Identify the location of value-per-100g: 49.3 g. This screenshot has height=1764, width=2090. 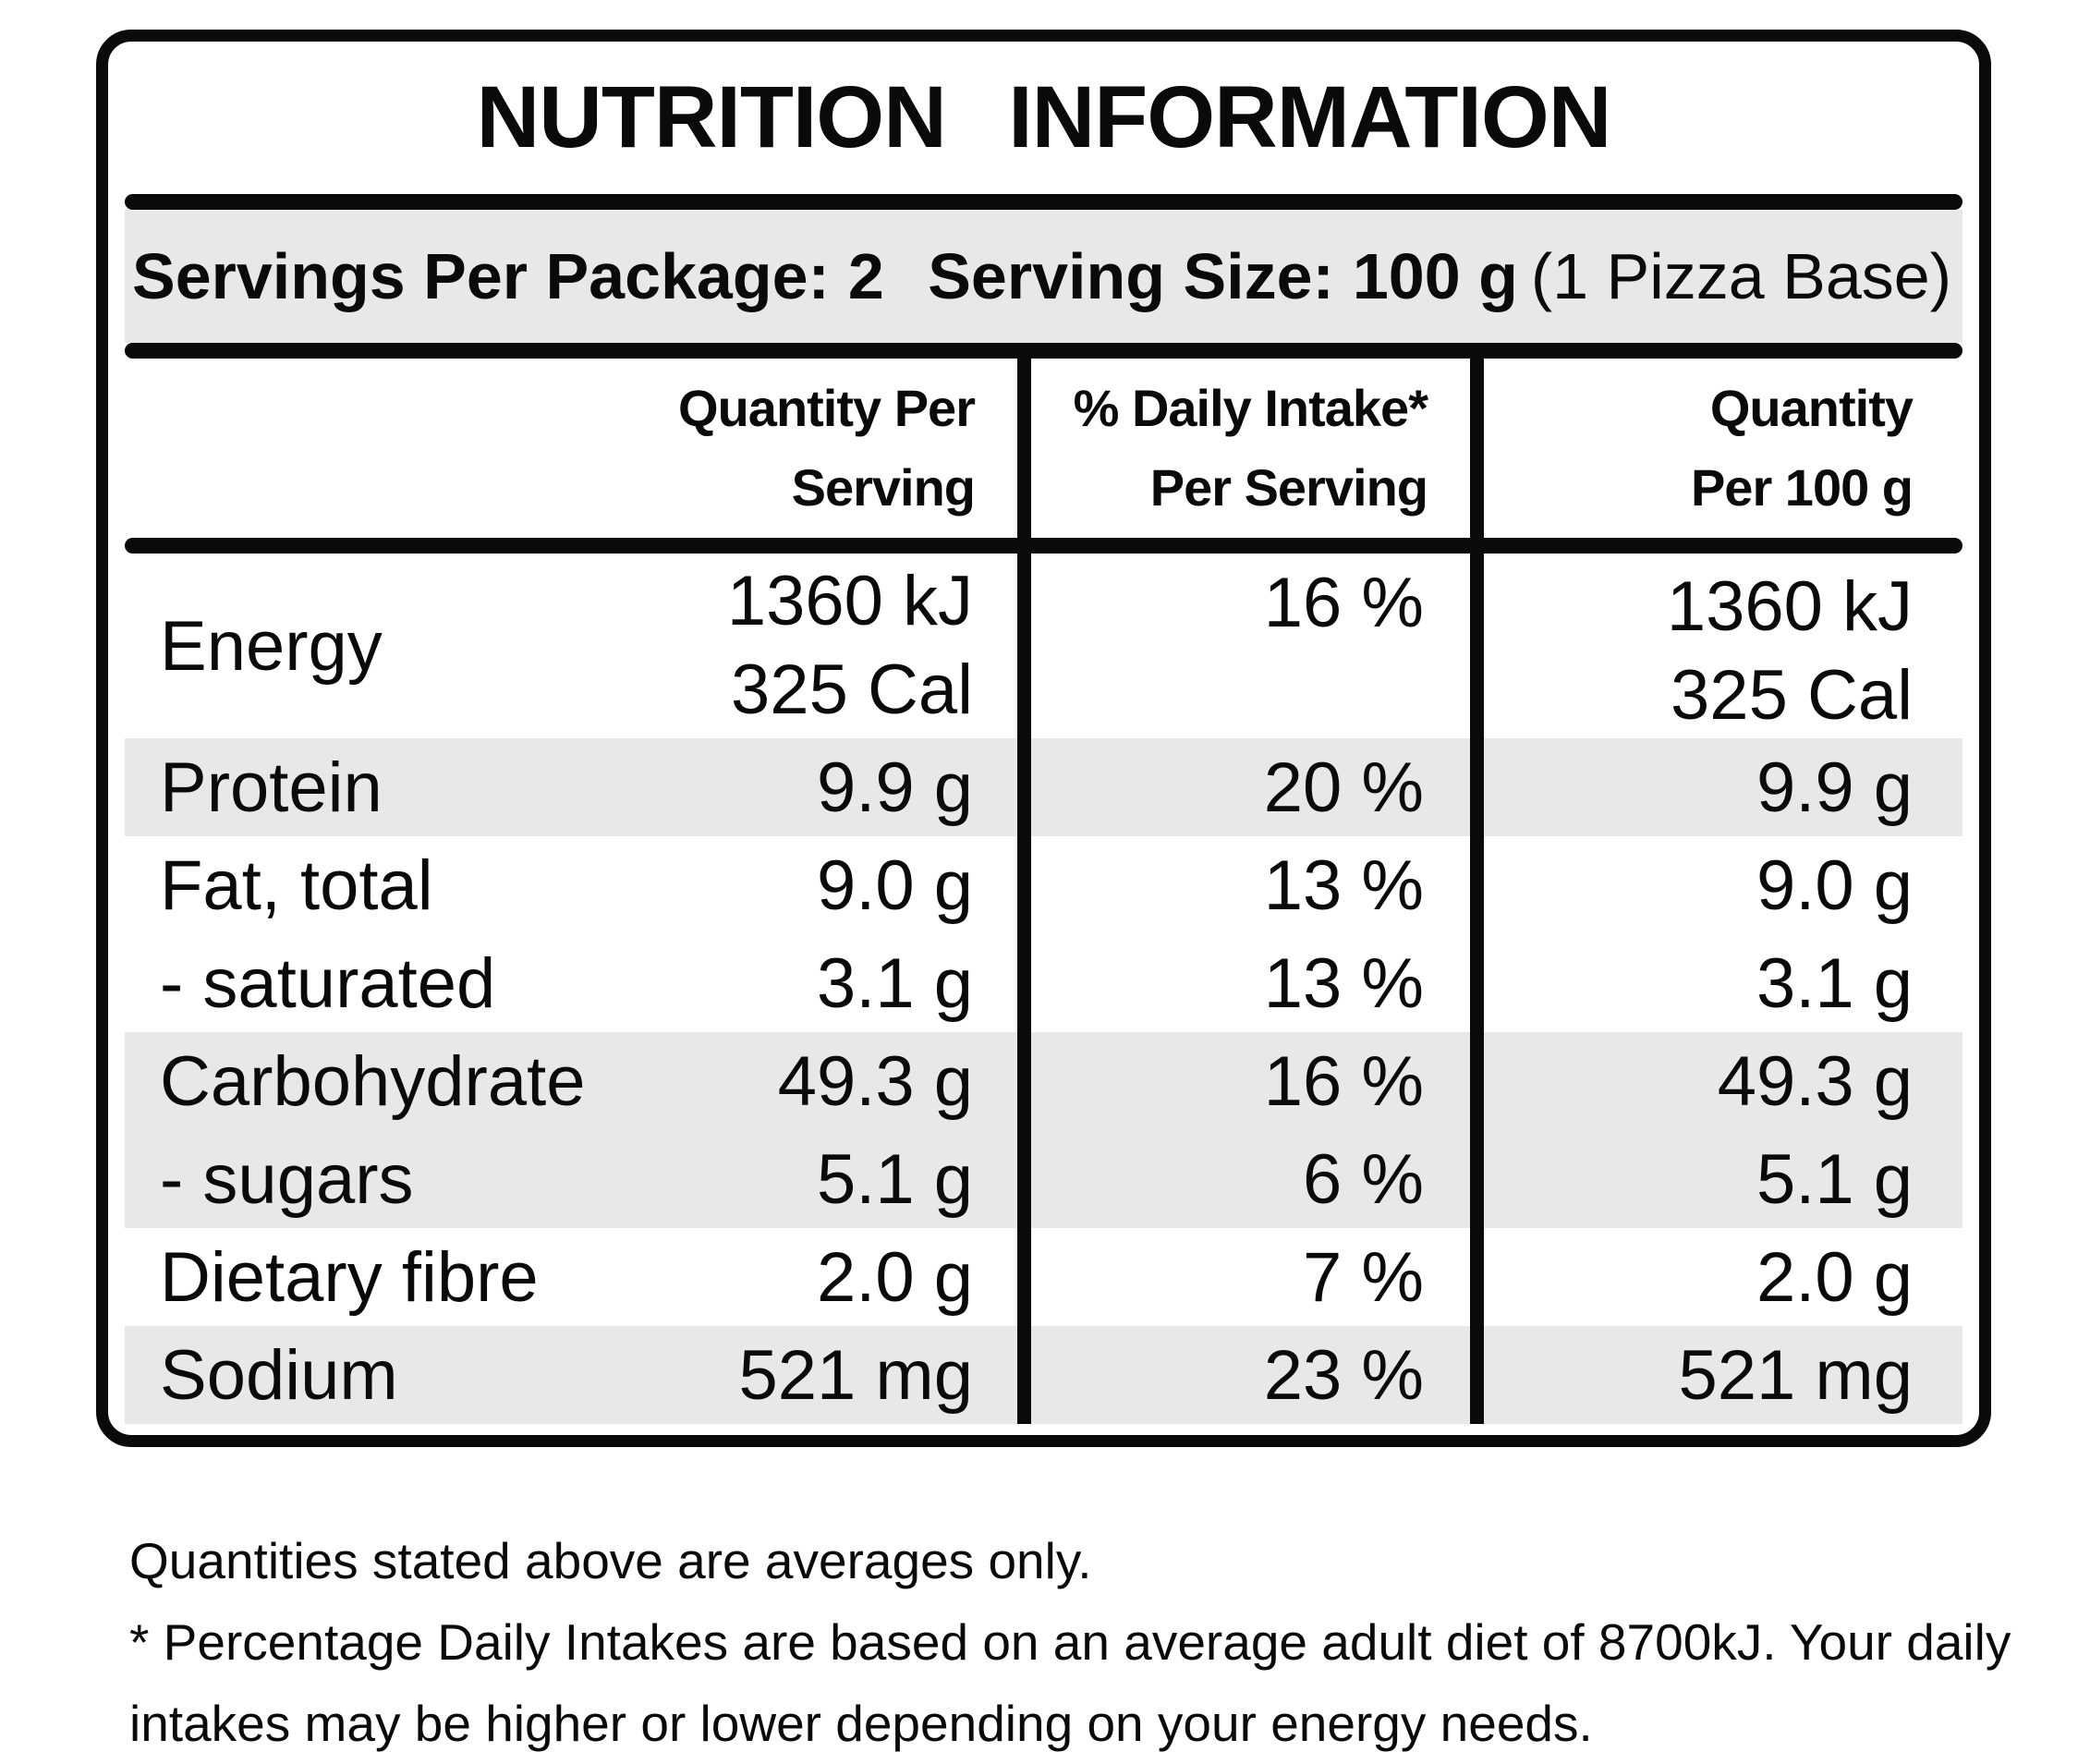
(1723, 1081).